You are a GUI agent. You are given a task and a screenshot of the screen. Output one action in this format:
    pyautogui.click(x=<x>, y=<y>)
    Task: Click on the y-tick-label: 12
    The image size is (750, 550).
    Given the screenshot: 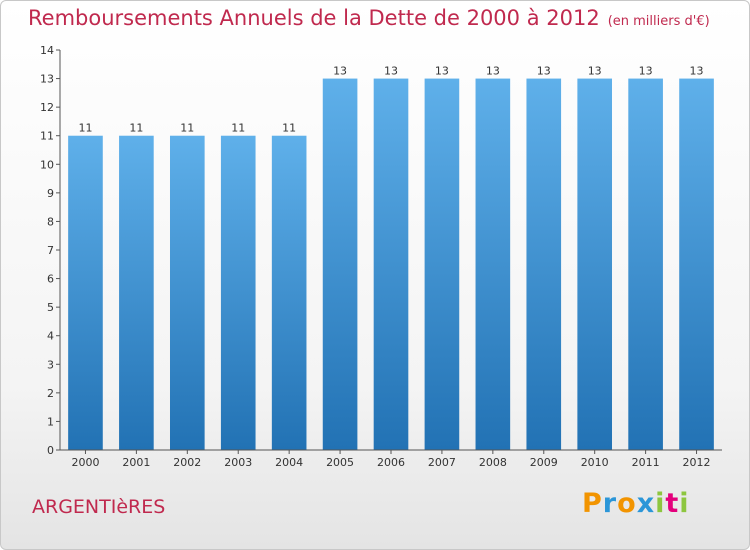 What is the action you would take?
    pyautogui.click(x=47, y=107)
    